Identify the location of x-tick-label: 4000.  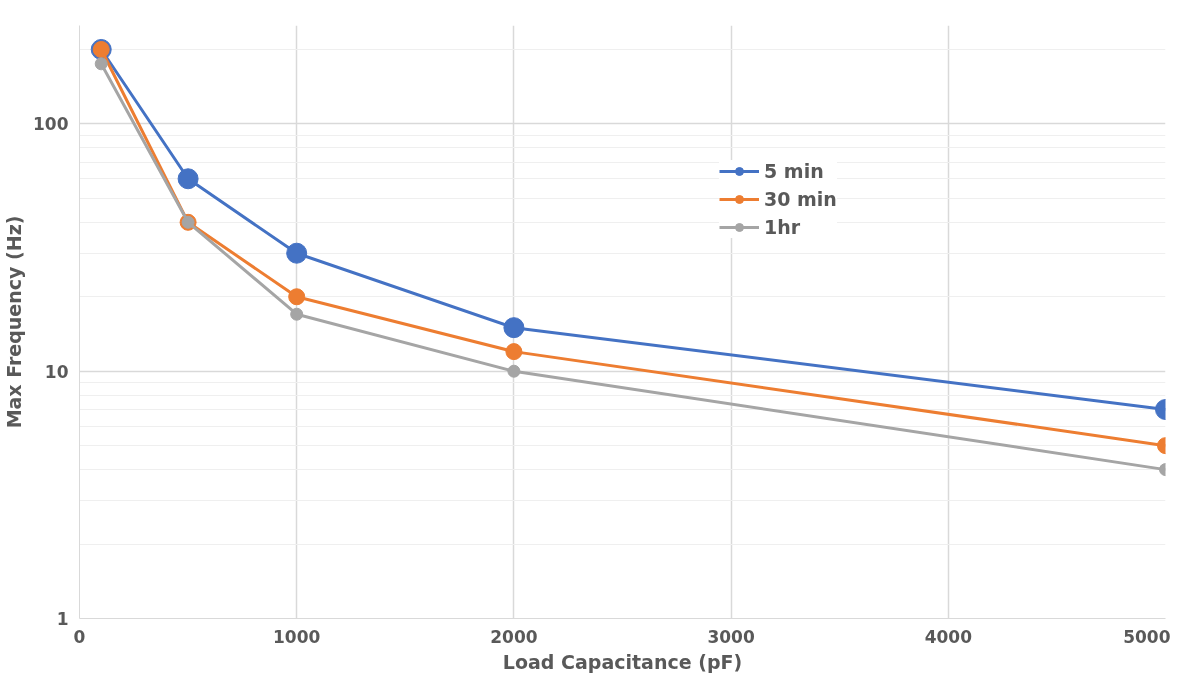
(948, 636).